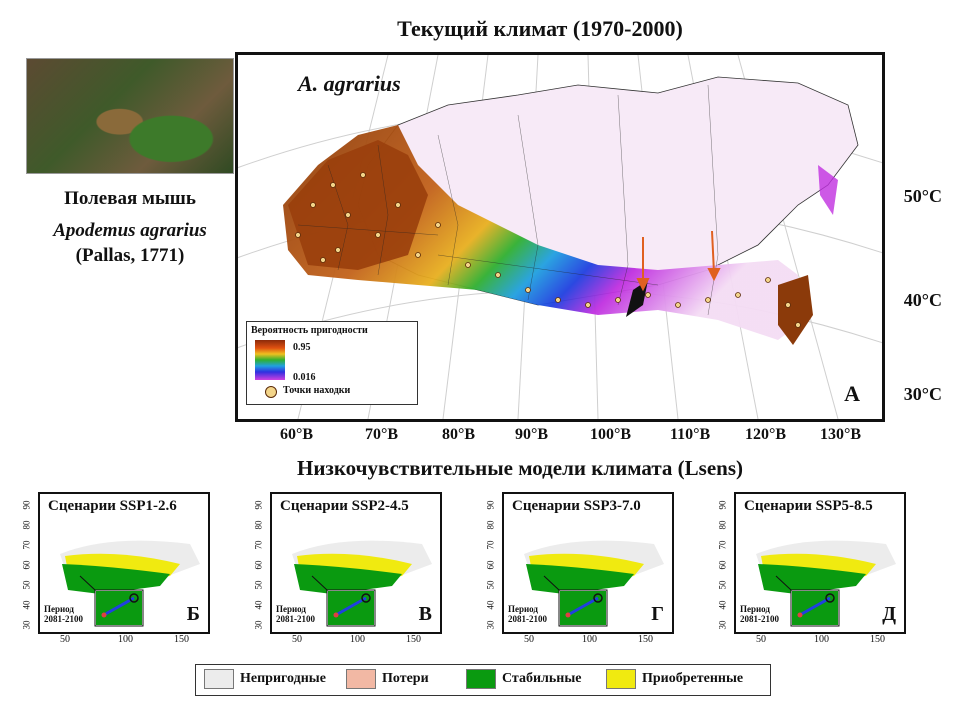 The height and width of the screenshot is (720, 960). I want to click on lon-110: 110°В, so click(690, 434).